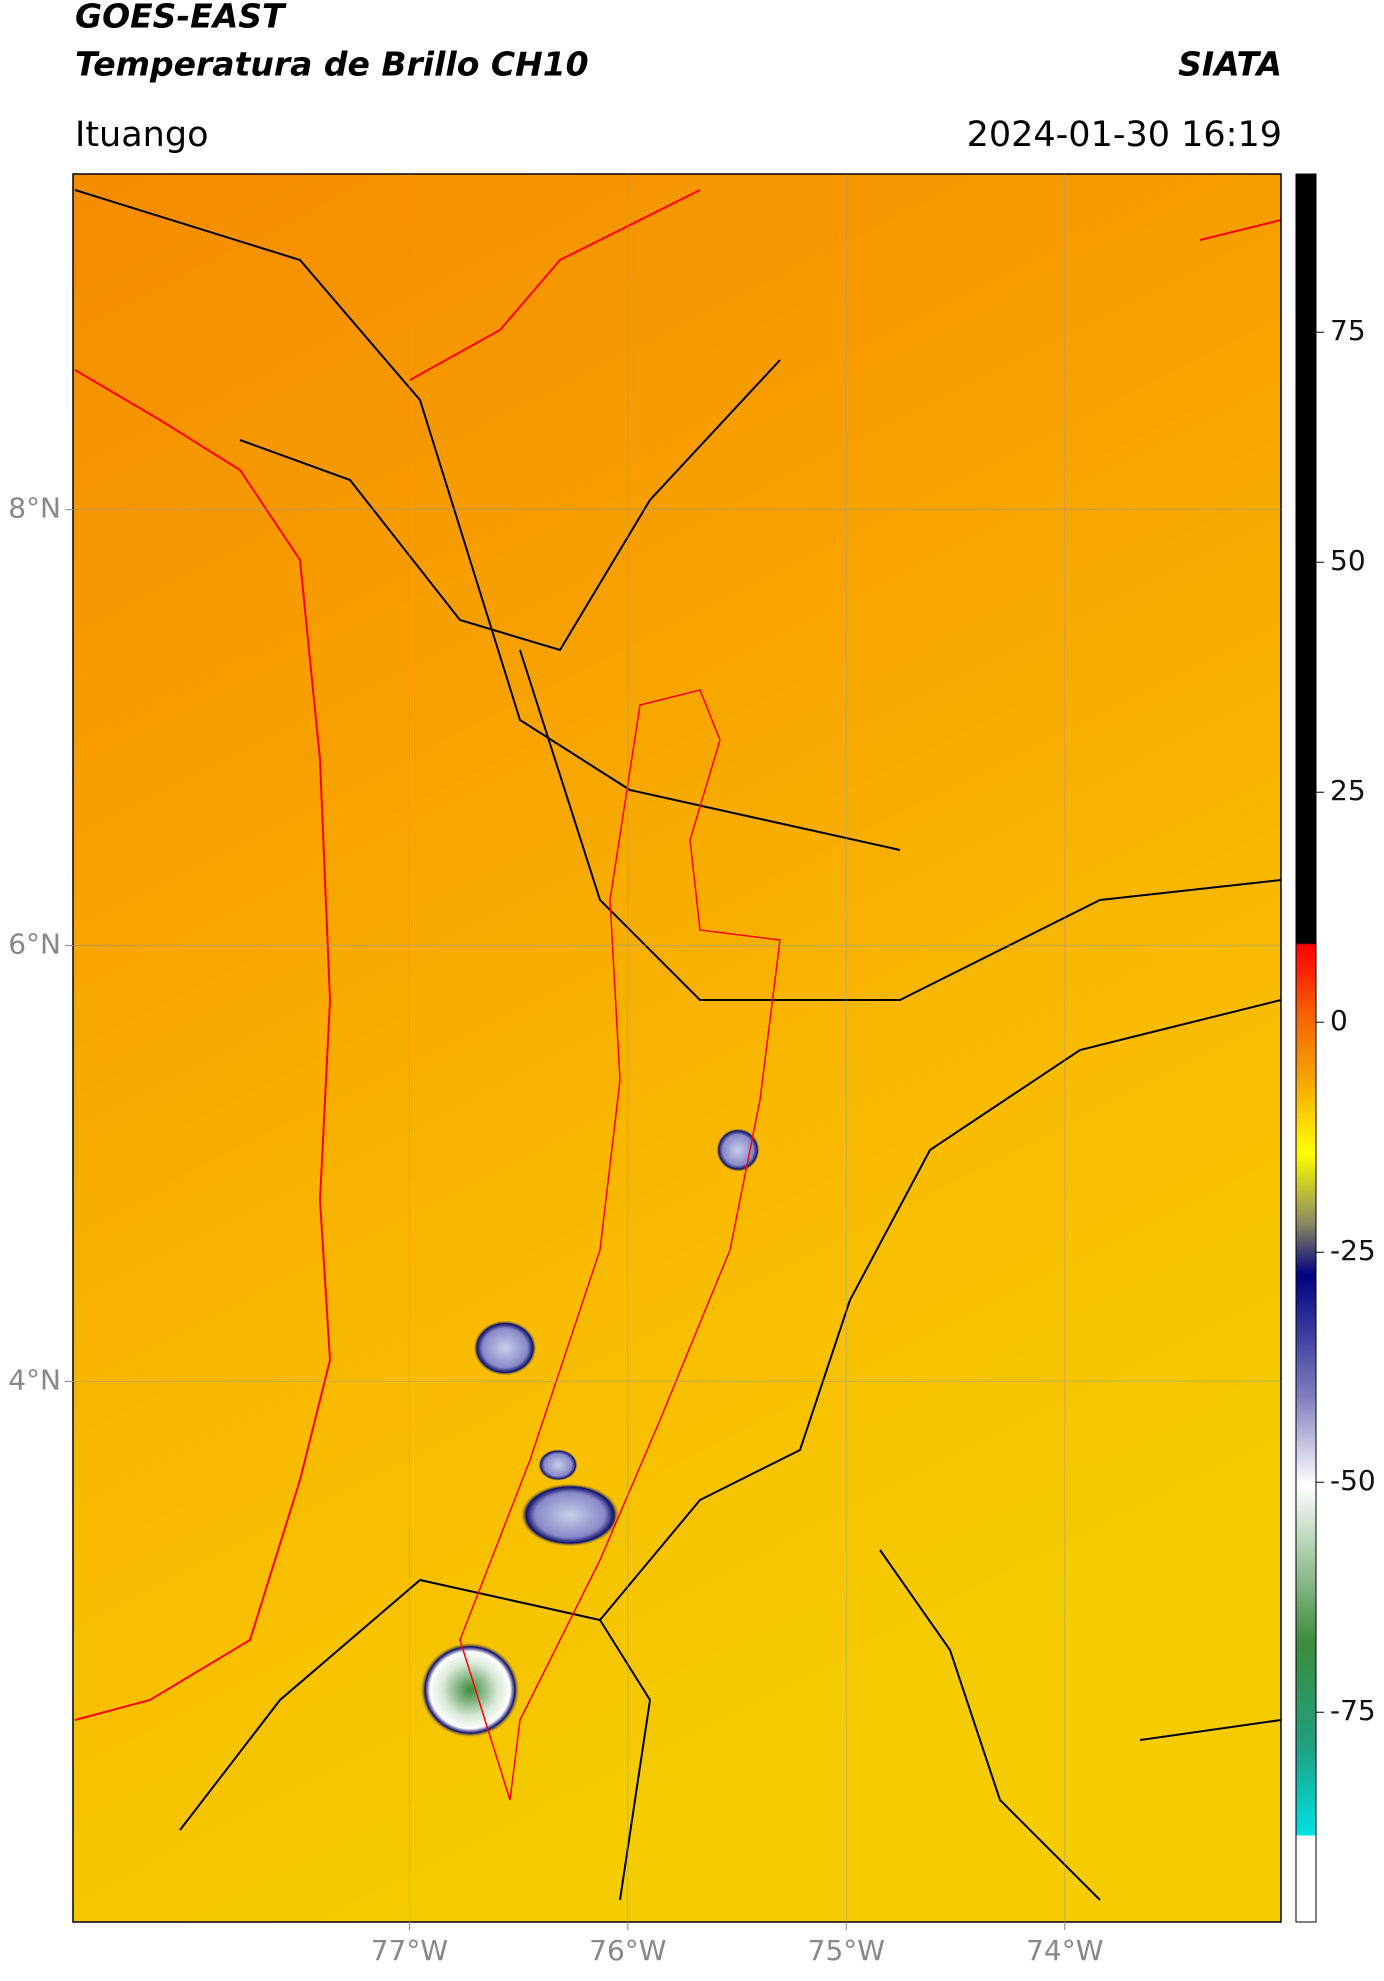  Describe the element at coordinates (34, 1379) in the screenshot. I see `y-tick-label: 4°N` at that location.